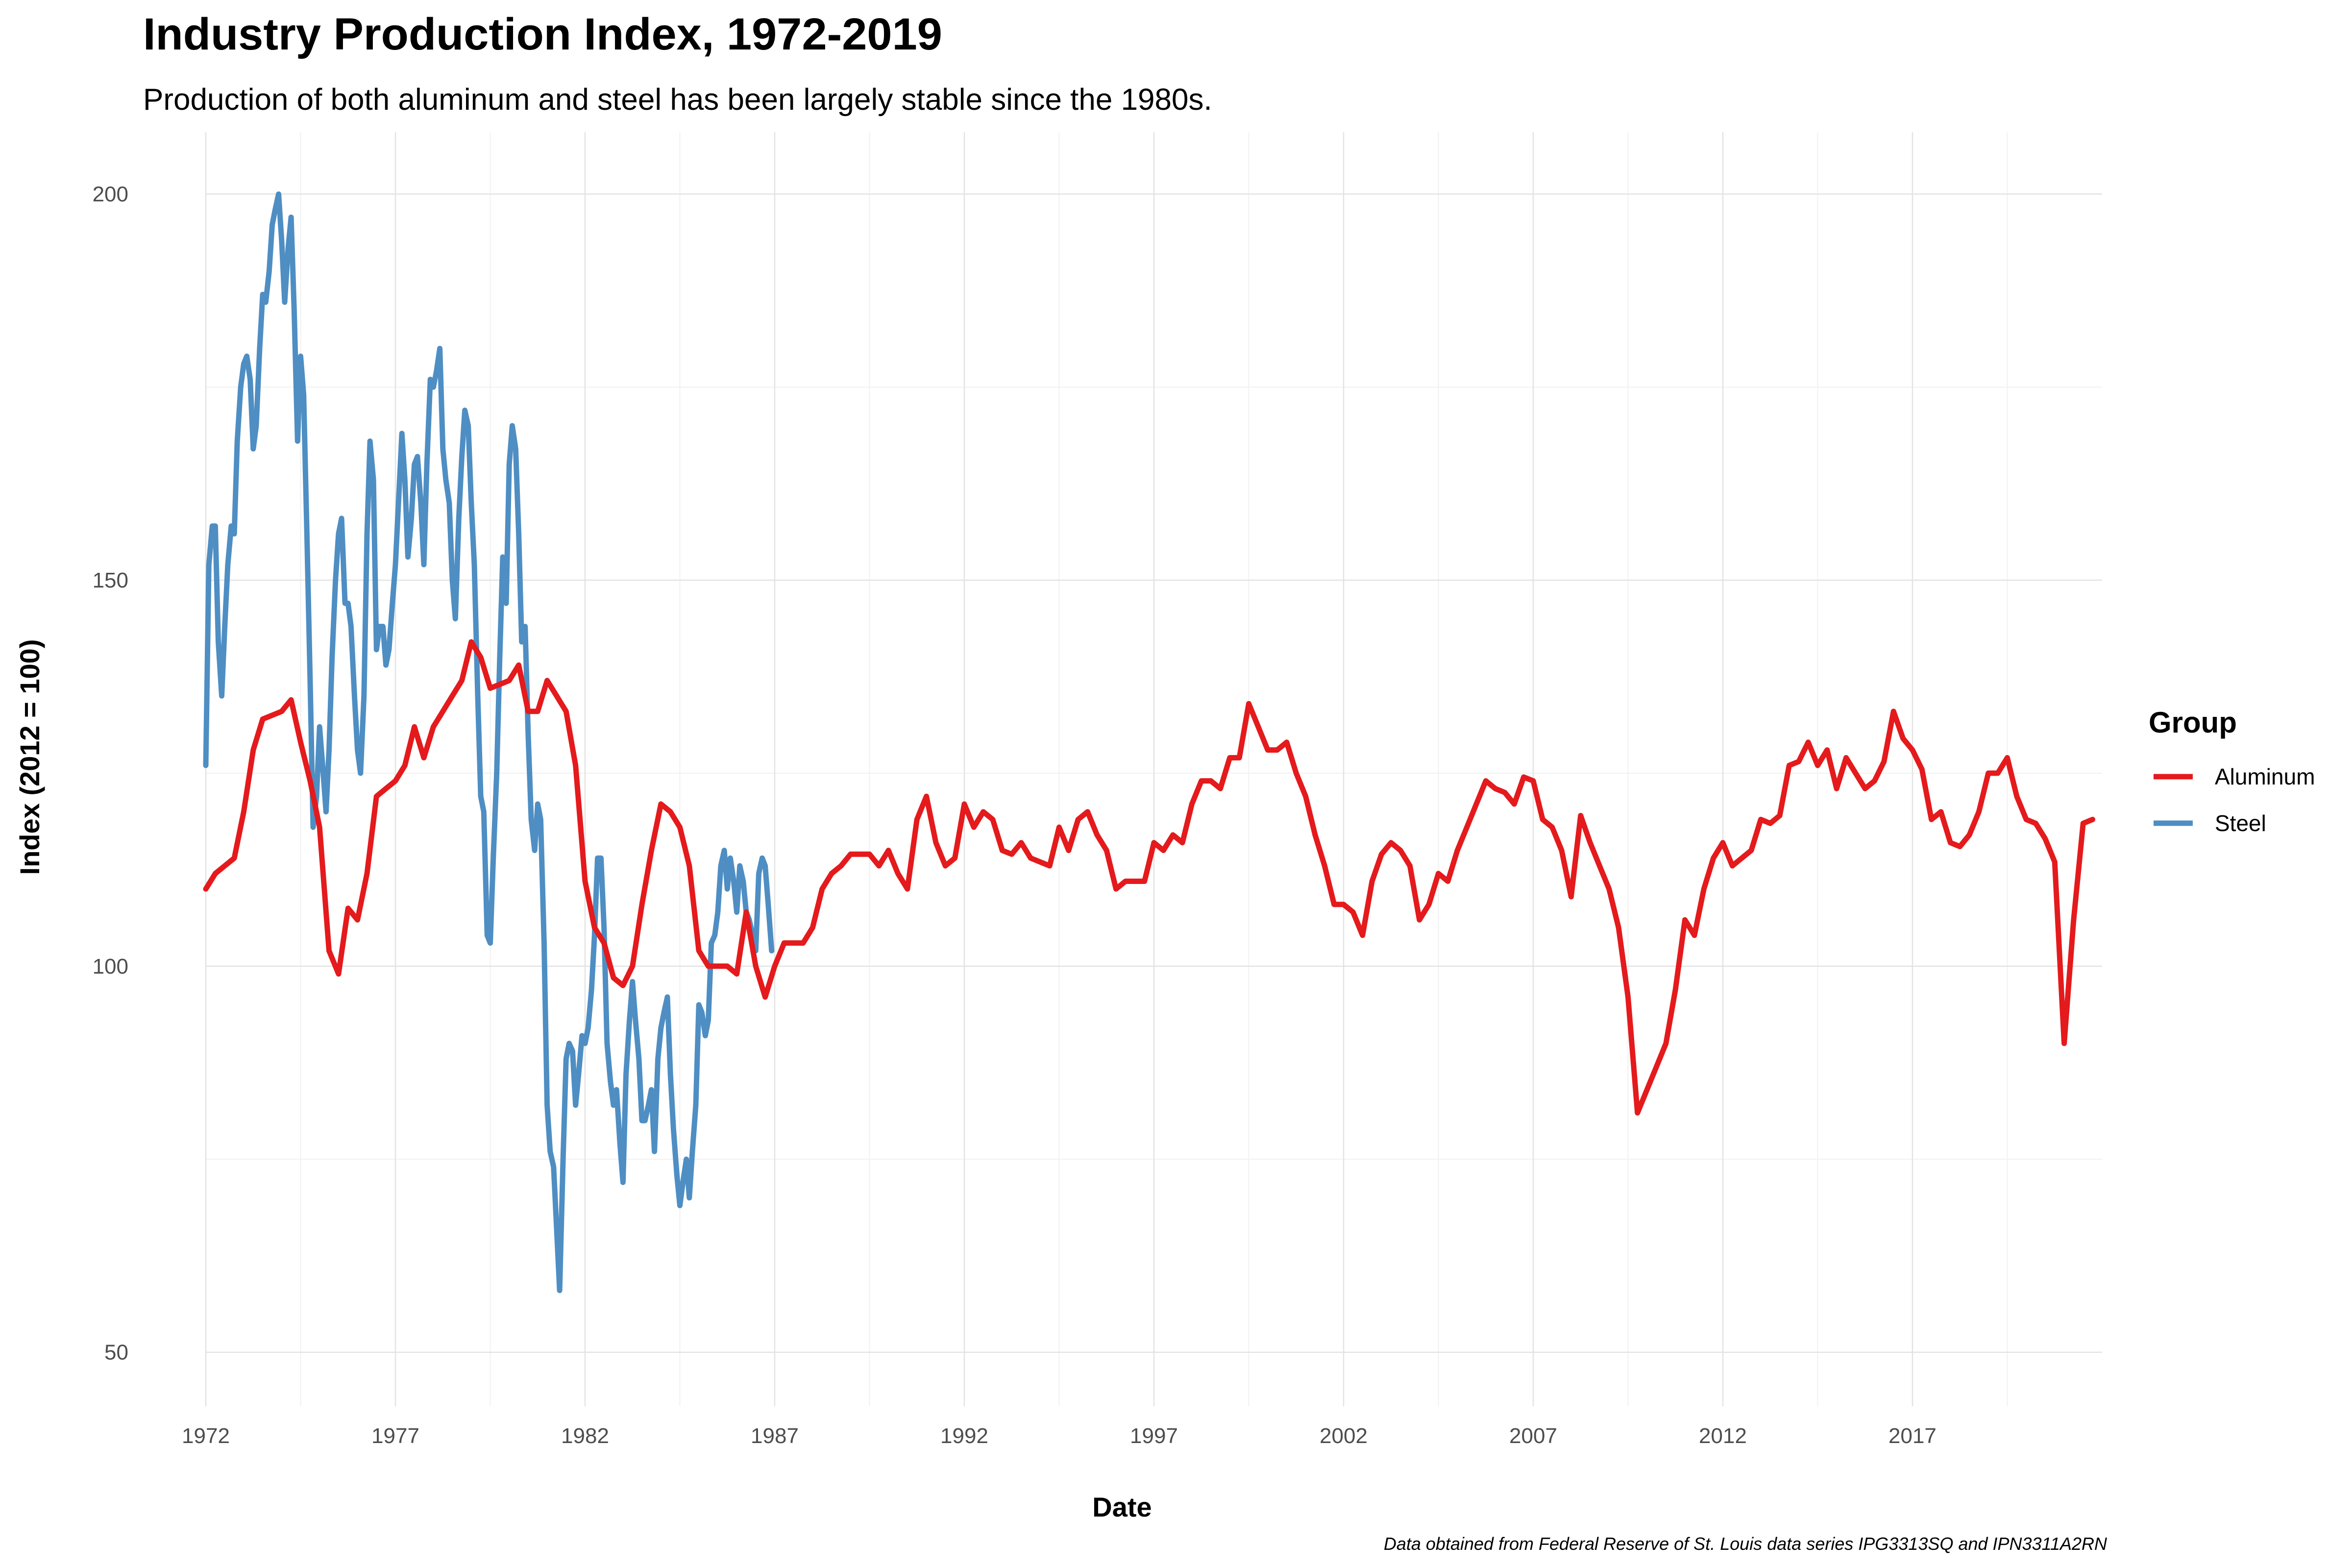  What do you see at coordinates (1723, 1436) in the screenshot?
I see `x-tick-label: 2012` at bounding box center [1723, 1436].